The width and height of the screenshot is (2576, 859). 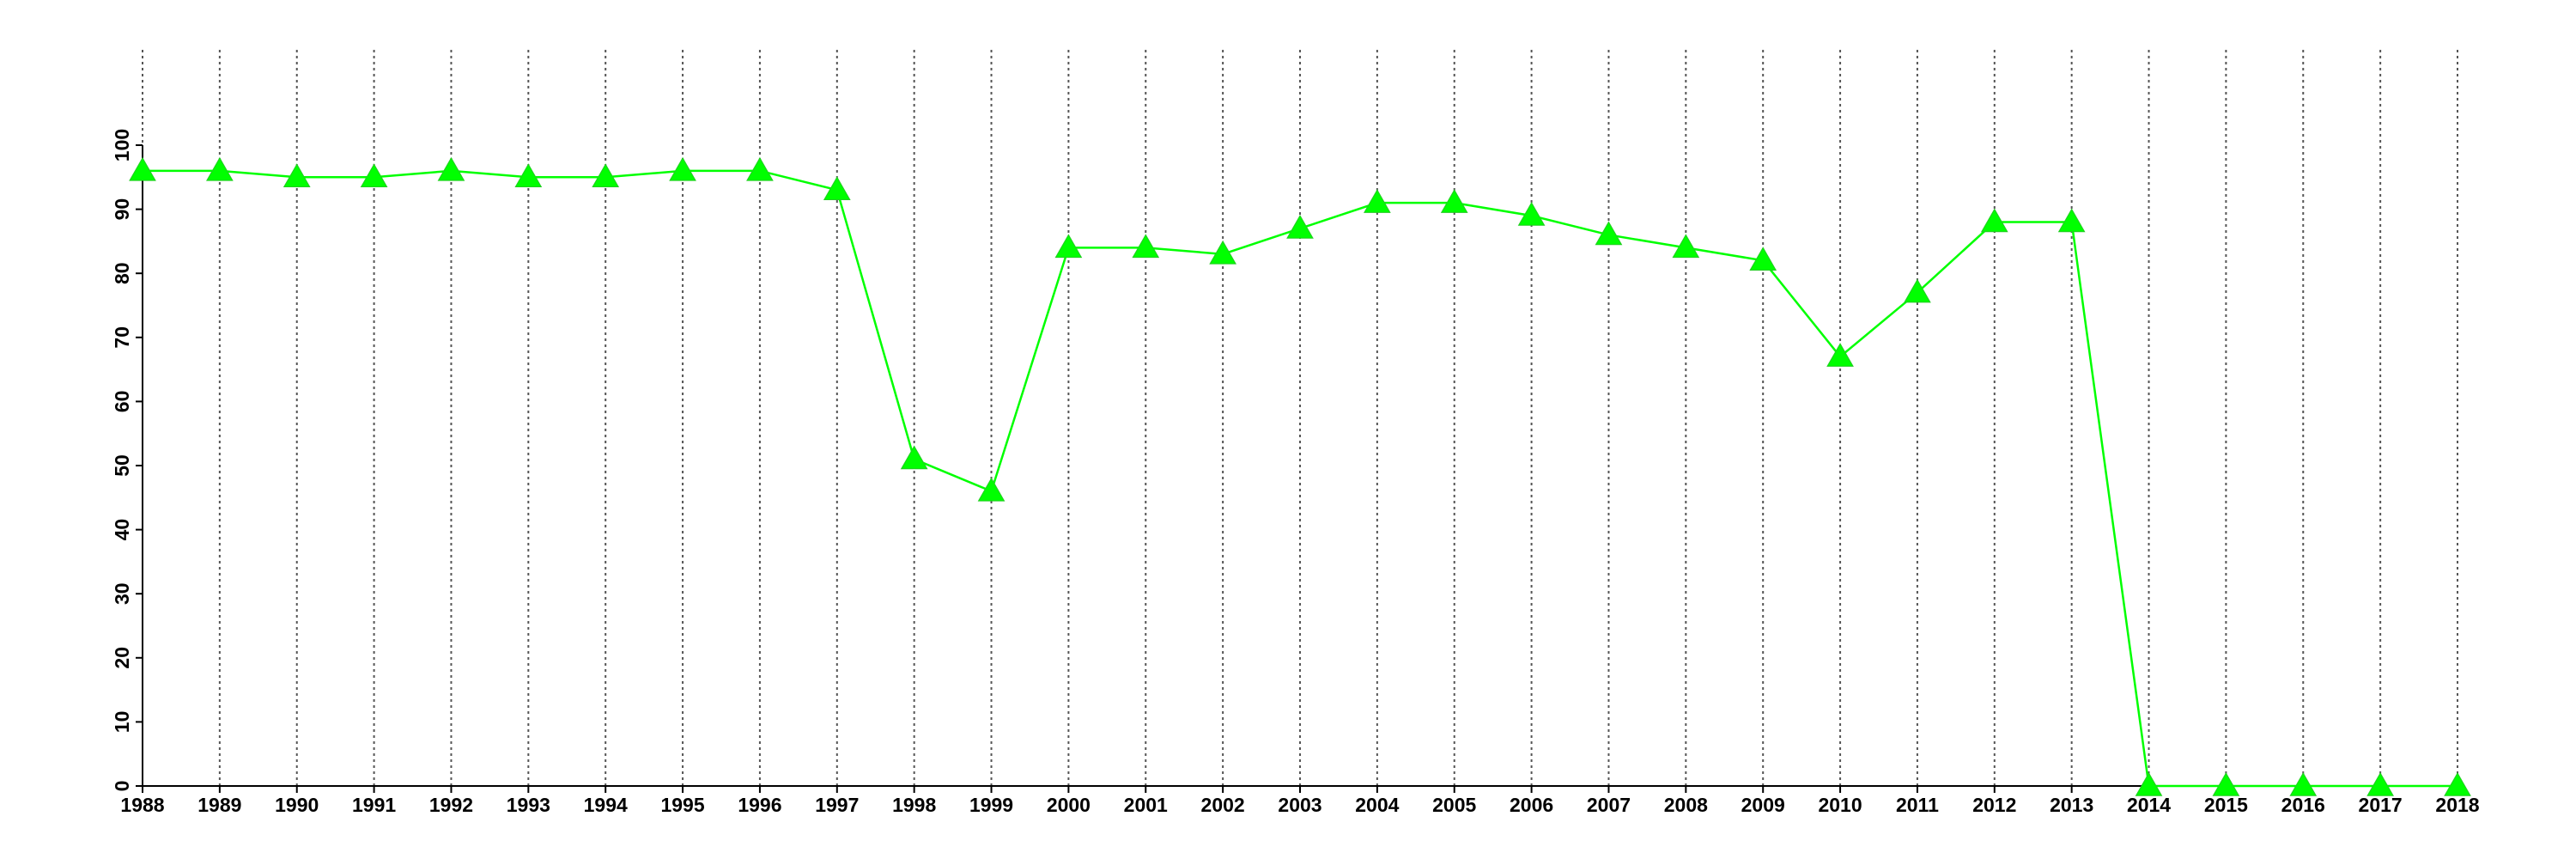 I want to click on y-tick-label: 60, so click(x=122, y=402).